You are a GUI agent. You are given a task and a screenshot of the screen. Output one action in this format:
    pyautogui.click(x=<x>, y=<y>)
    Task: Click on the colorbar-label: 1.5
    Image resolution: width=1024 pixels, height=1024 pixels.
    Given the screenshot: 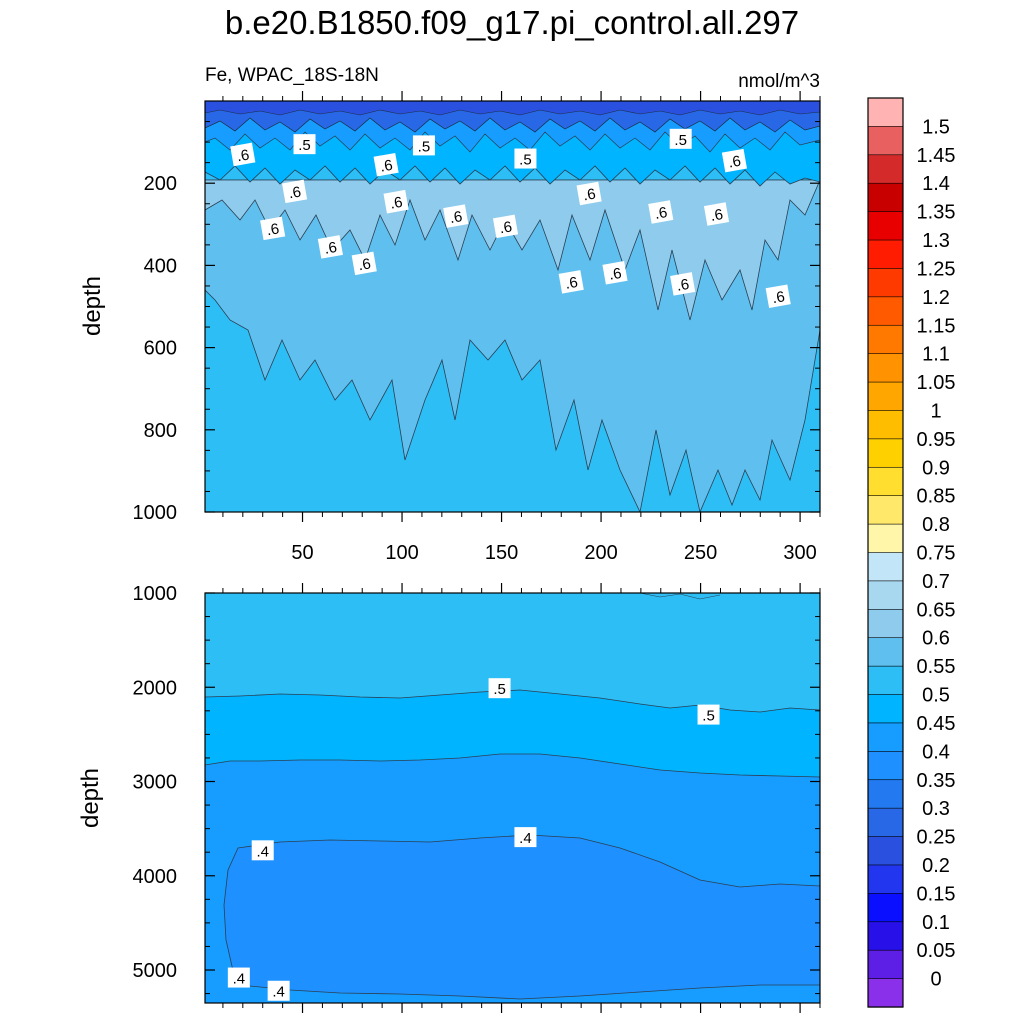 What is the action you would take?
    pyautogui.click(x=936, y=127)
    